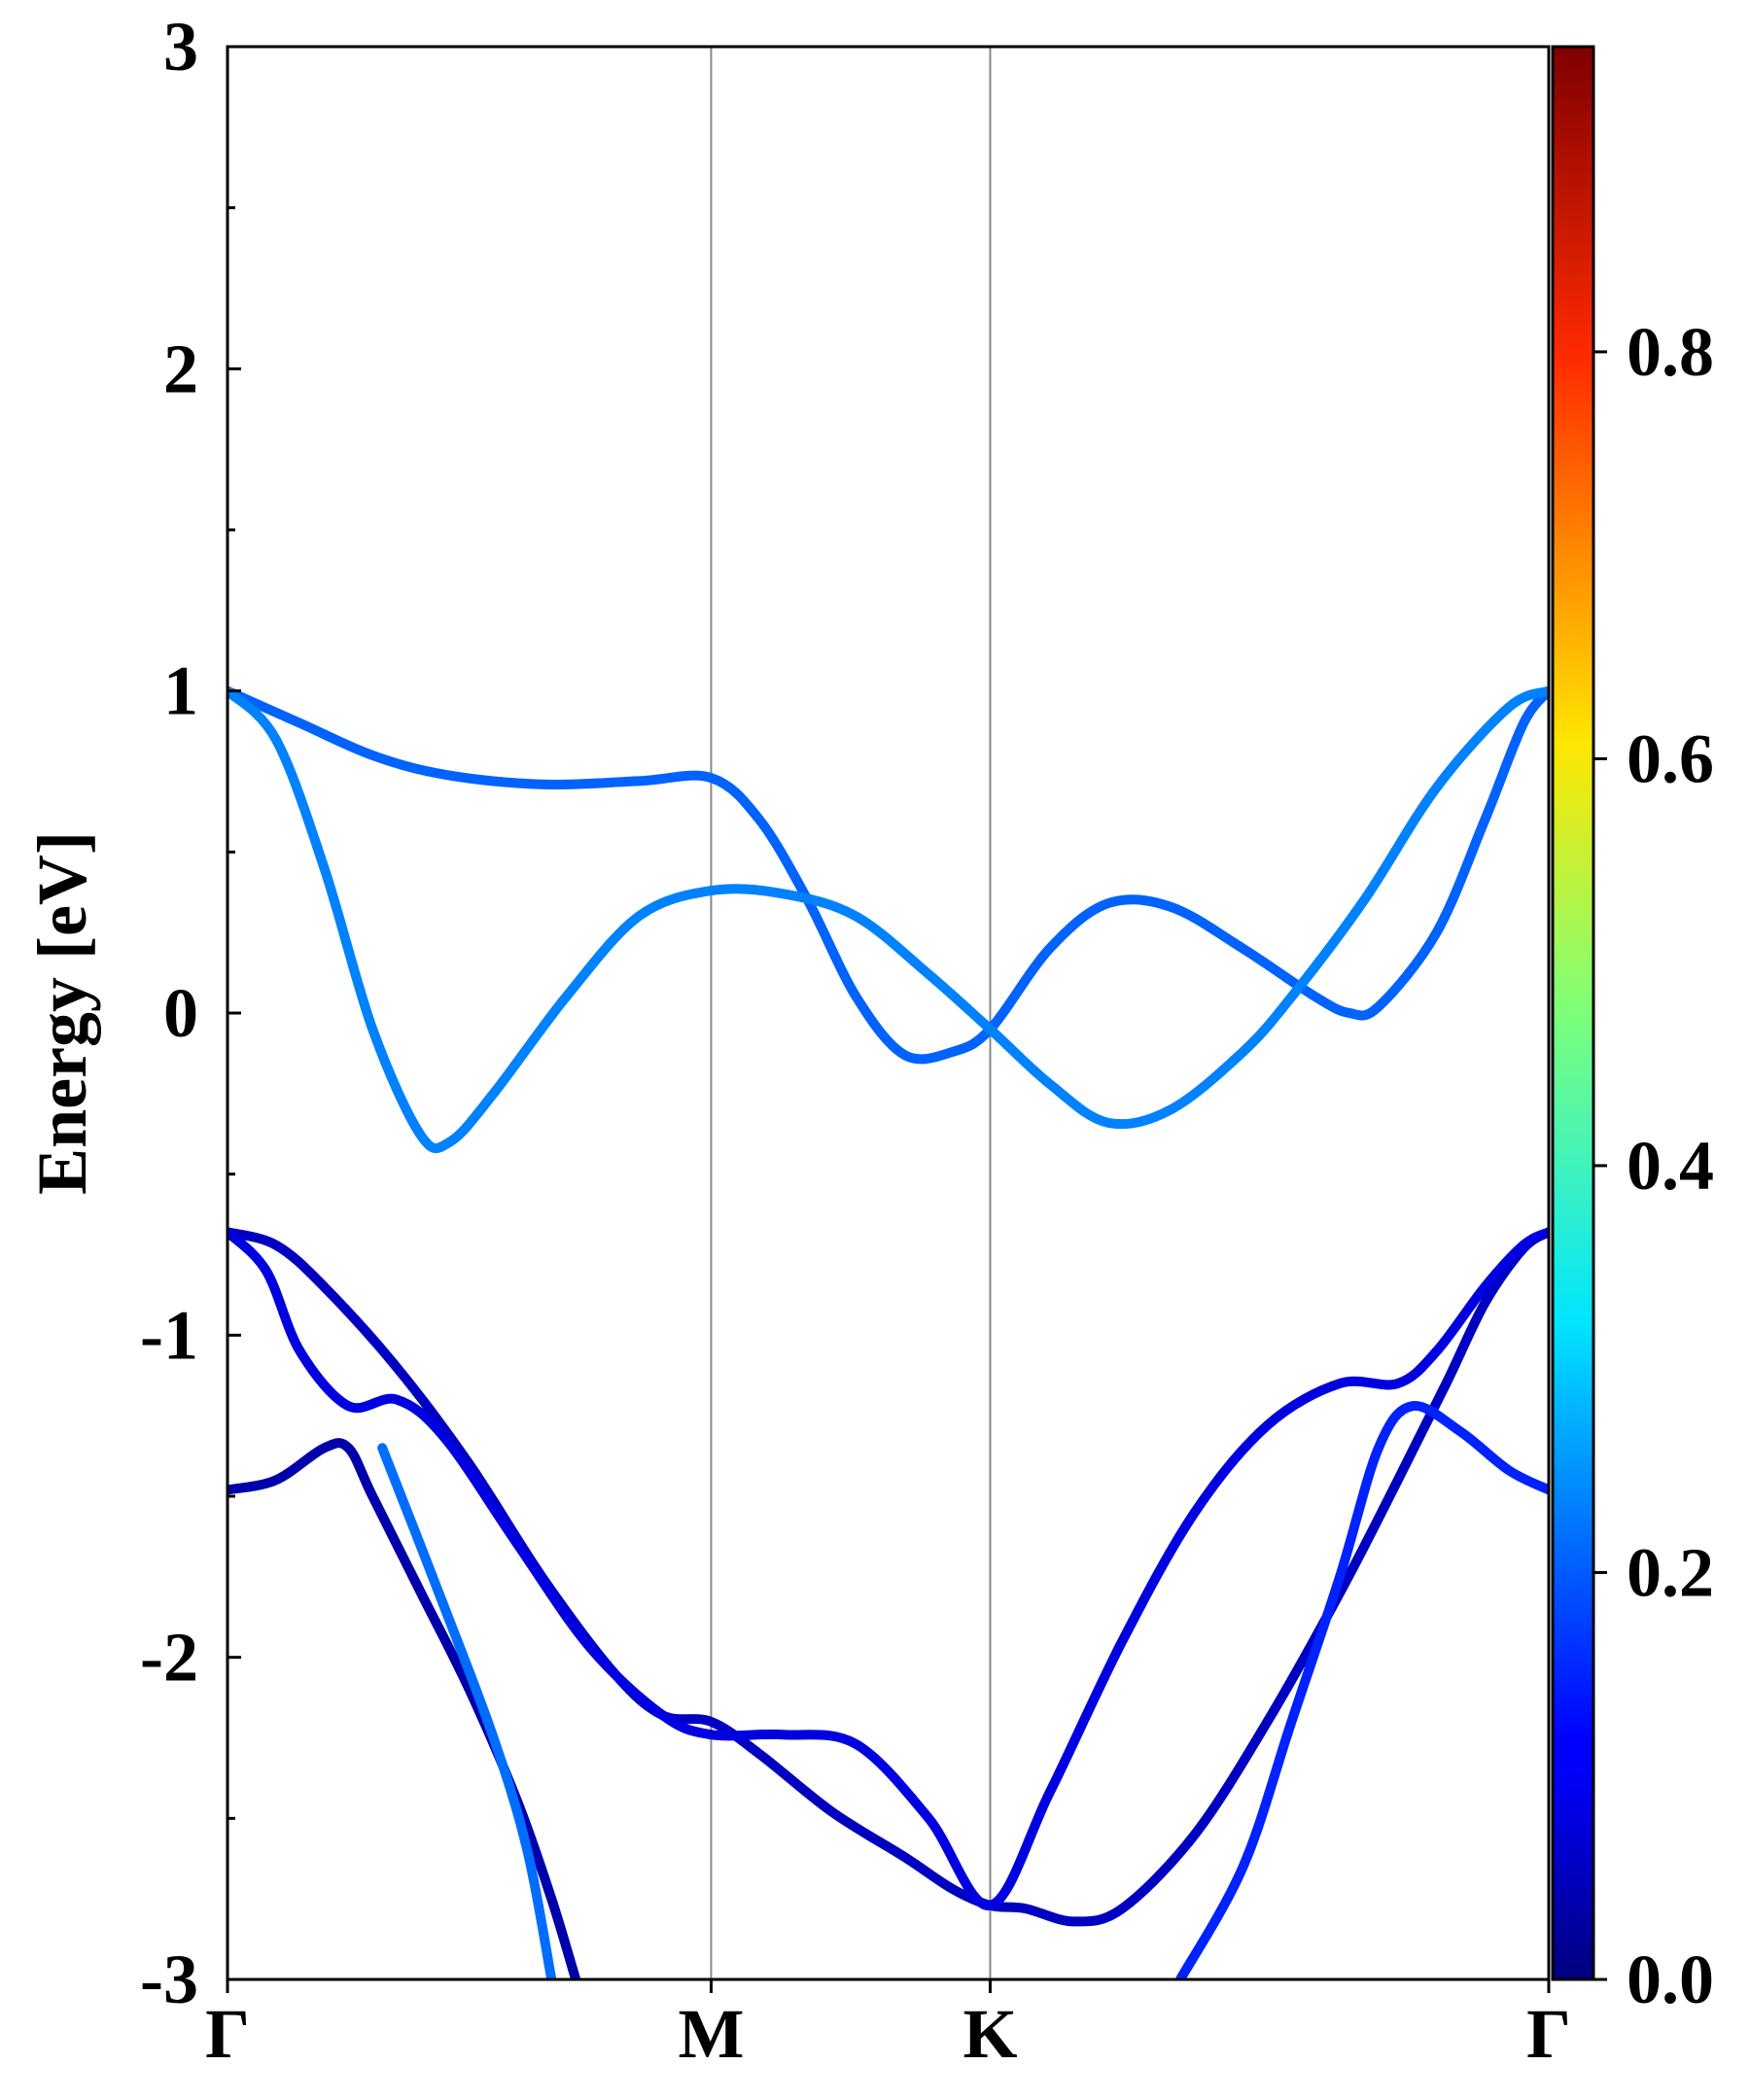 The image size is (1750, 2100). Describe the element at coordinates (180, 47) in the screenshot. I see `y-tick-label: 3` at that location.